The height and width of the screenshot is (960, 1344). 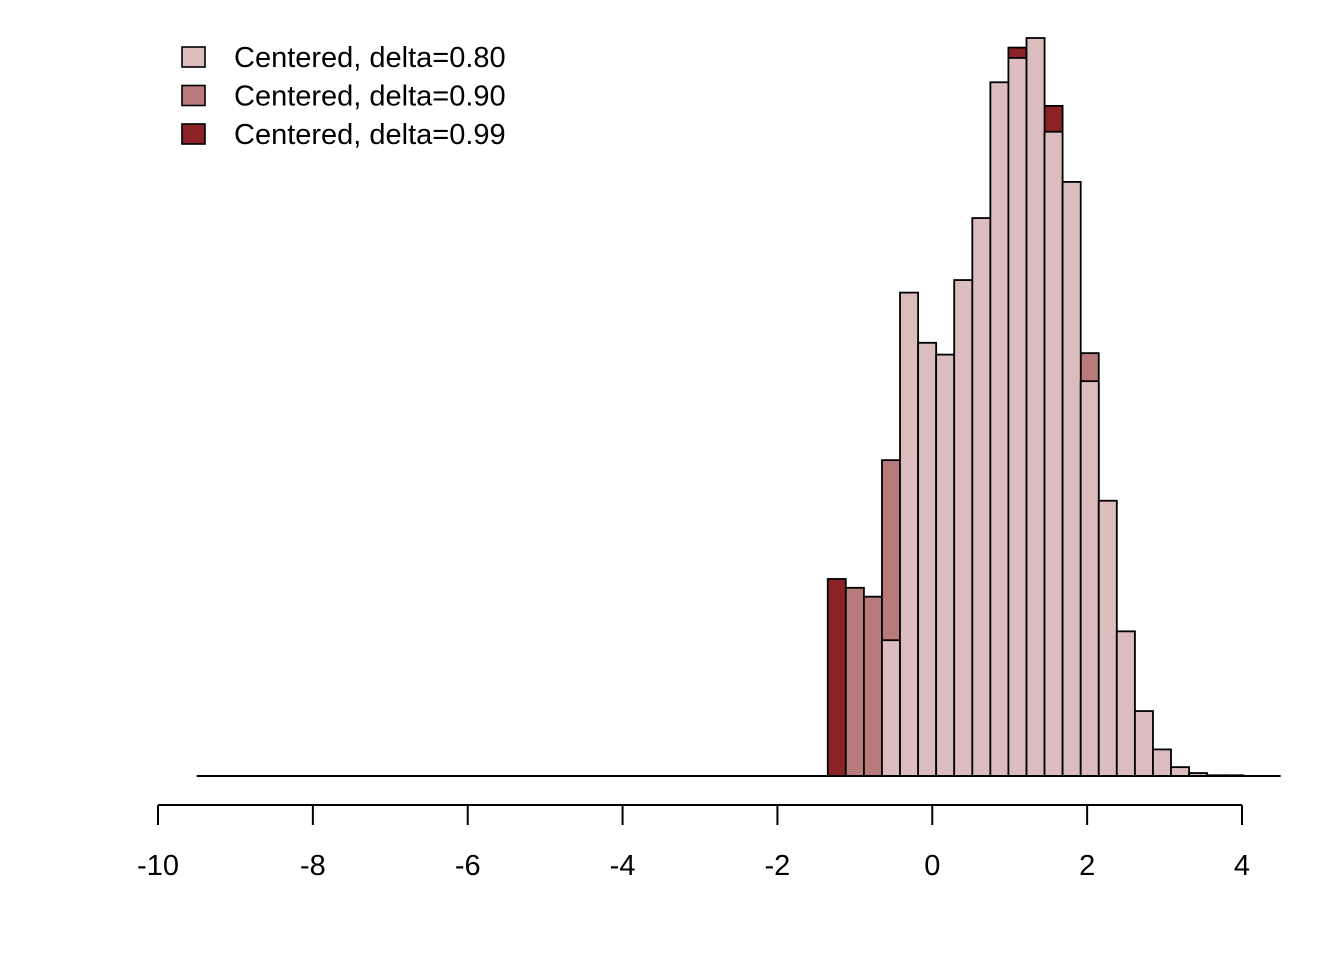 What do you see at coordinates (158, 866) in the screenshot?
I see `x-tick-label-0: -10` at bounding box center [158, 866].